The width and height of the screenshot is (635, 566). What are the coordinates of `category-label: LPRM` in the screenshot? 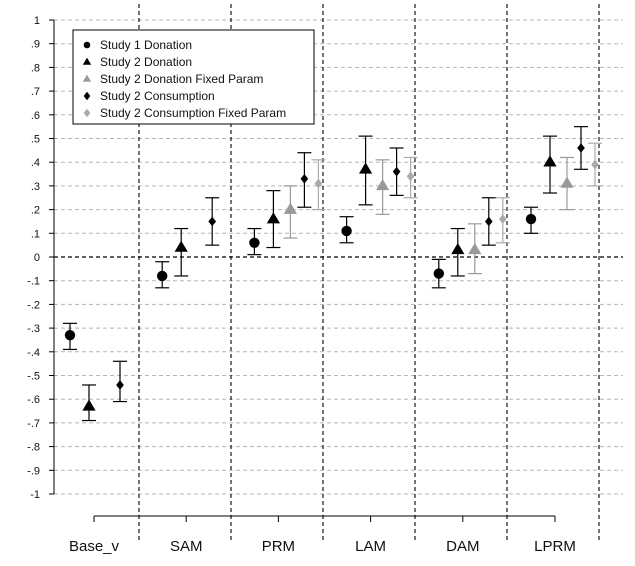 It's located at (555, 546).